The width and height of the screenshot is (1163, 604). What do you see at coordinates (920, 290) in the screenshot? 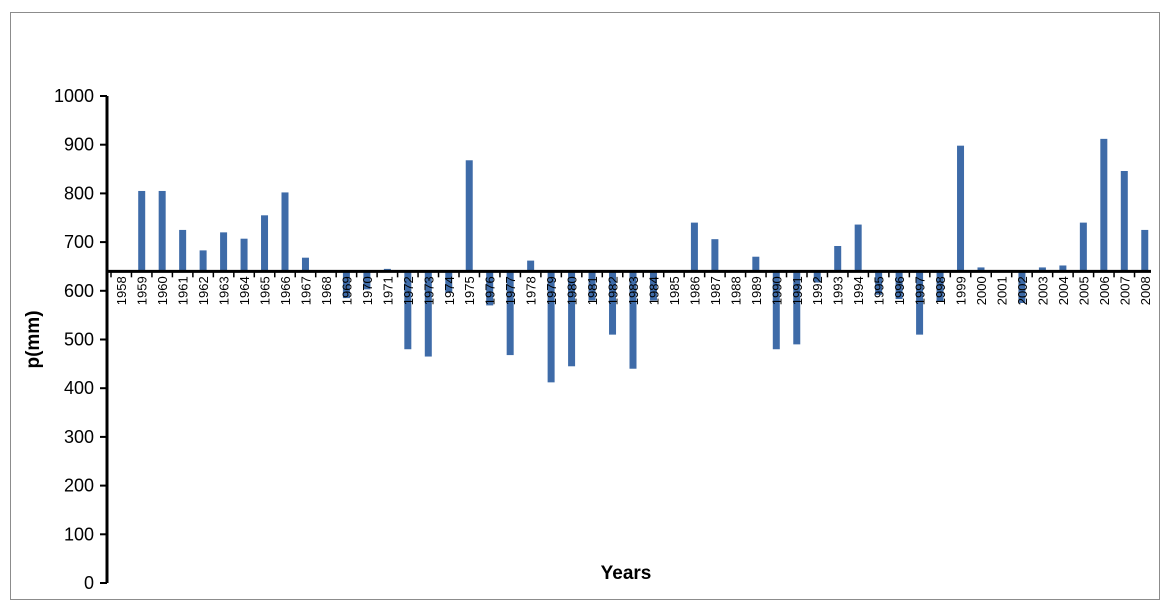
I see `x-tick-label: 1997` at bounding box center [920, 290].